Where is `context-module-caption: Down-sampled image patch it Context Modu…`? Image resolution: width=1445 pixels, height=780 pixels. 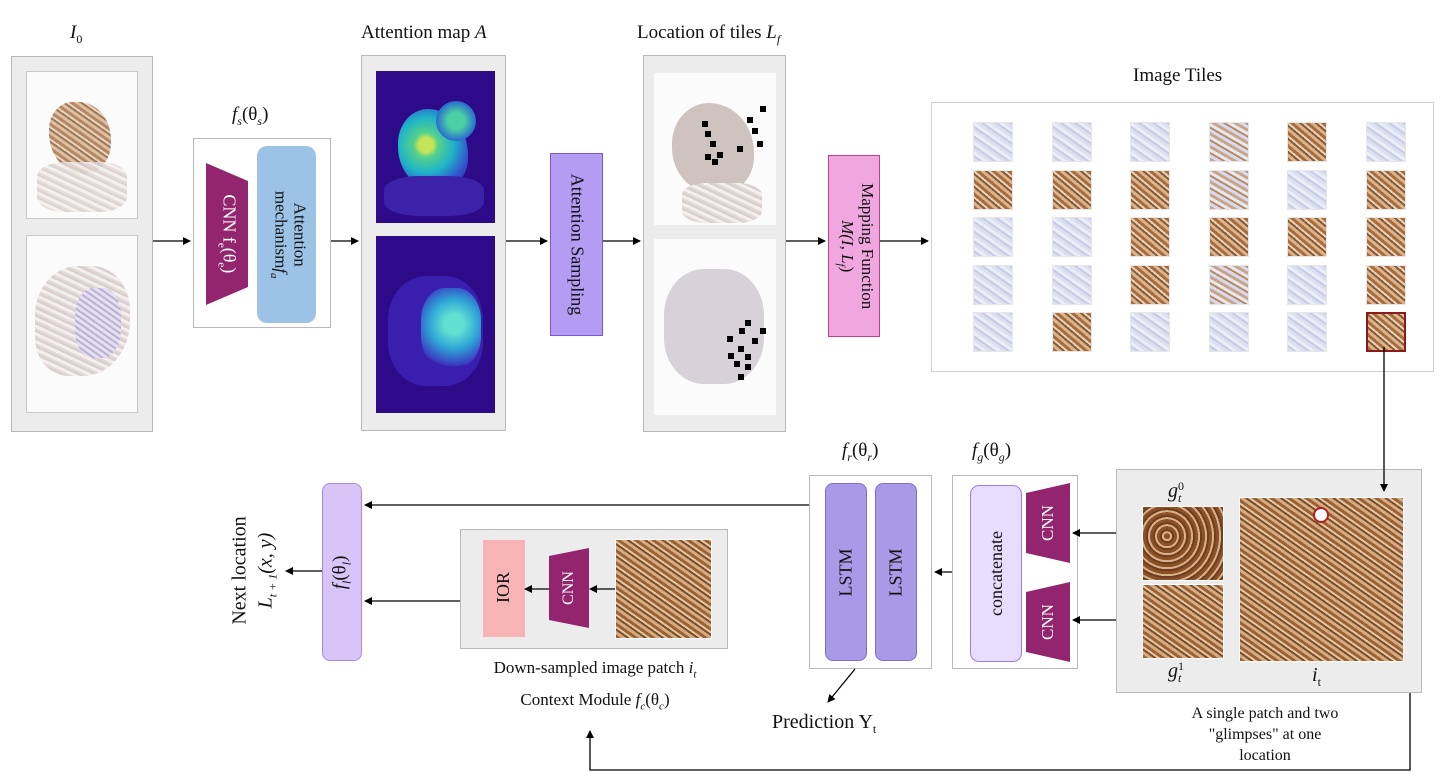 context-module-caption: Down-sampled image patch it Context Modu… is located at coordinates (595, 685).